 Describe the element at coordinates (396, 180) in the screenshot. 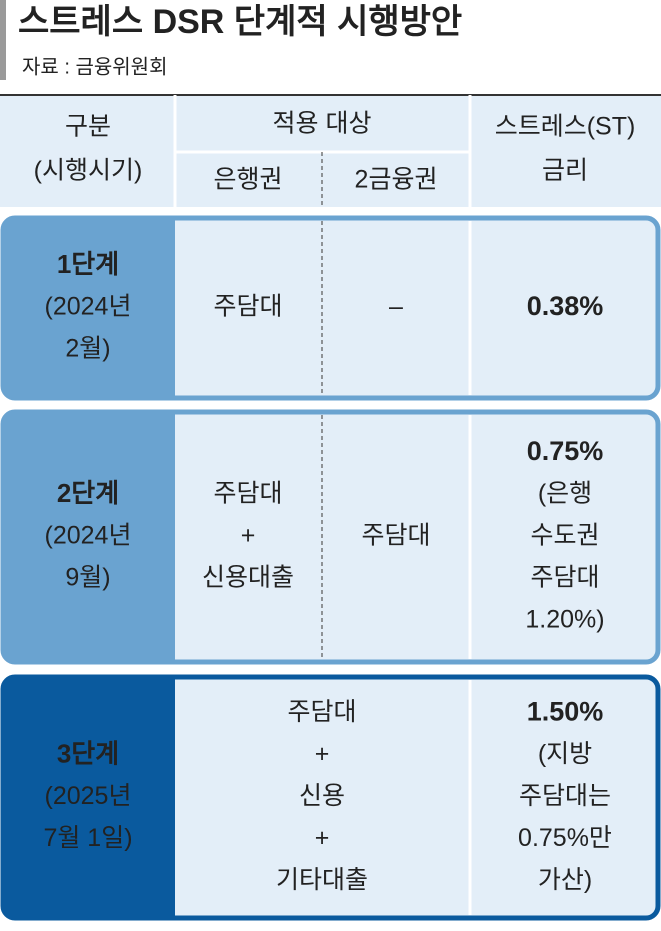

I see `header-cell: 2금융권` at that location.